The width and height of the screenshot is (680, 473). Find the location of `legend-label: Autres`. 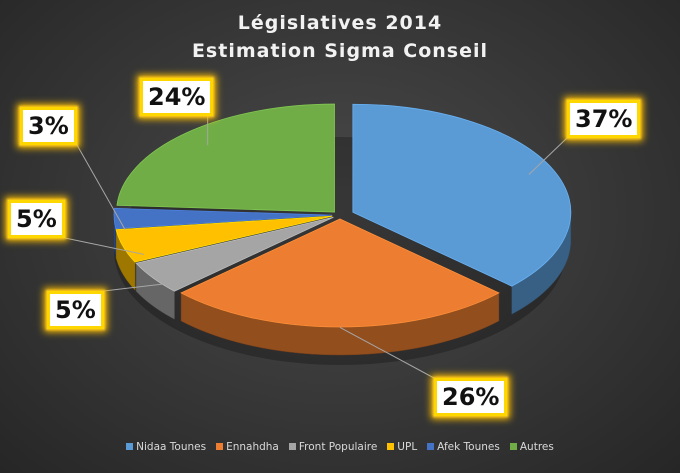

legend-label: Autres is located at coordinates (536, 447).